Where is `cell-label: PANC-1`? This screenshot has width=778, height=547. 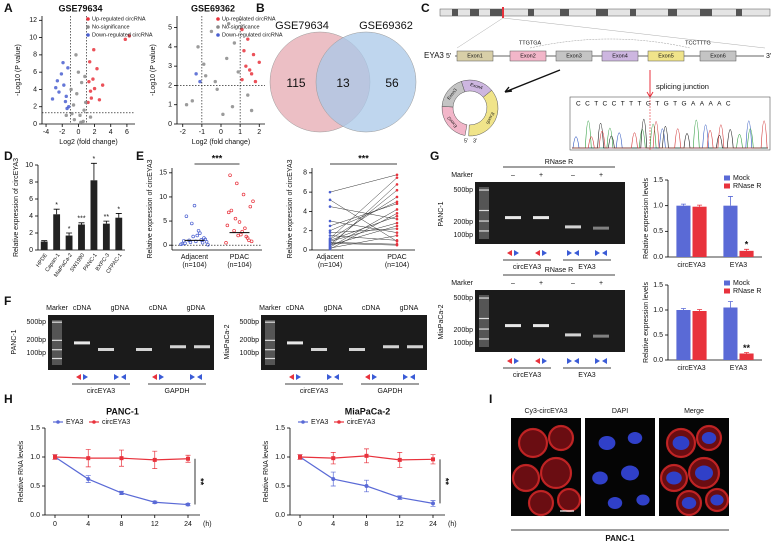
cell-label: PANC-1 is located at coordinates (441, 213).